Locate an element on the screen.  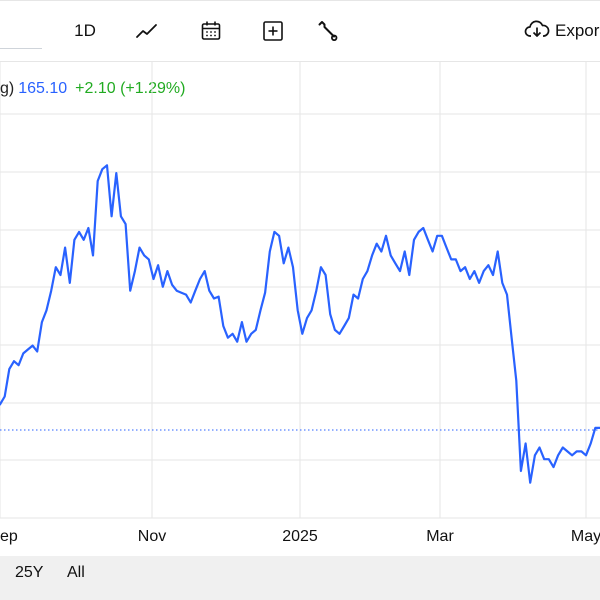
export-label: Expor is located at coordinates (577, 30).